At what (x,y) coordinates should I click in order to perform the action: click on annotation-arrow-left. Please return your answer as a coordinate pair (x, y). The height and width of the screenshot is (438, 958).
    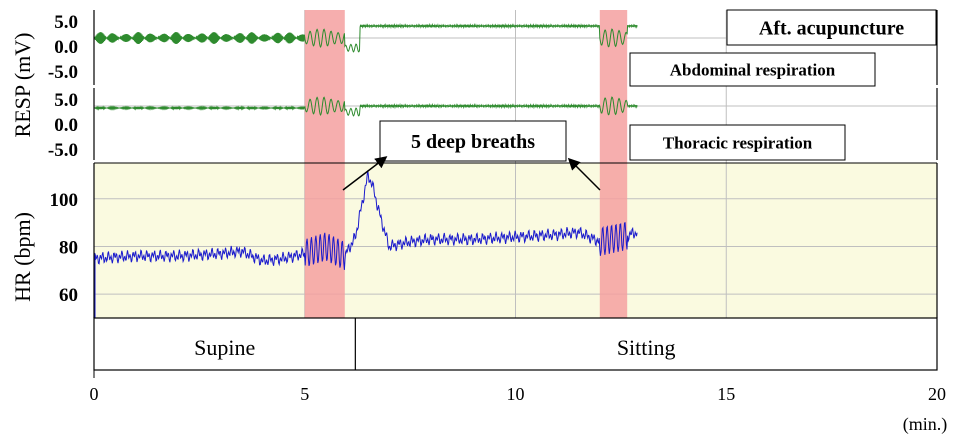
    Looking at the image, I should click on (365, 173).